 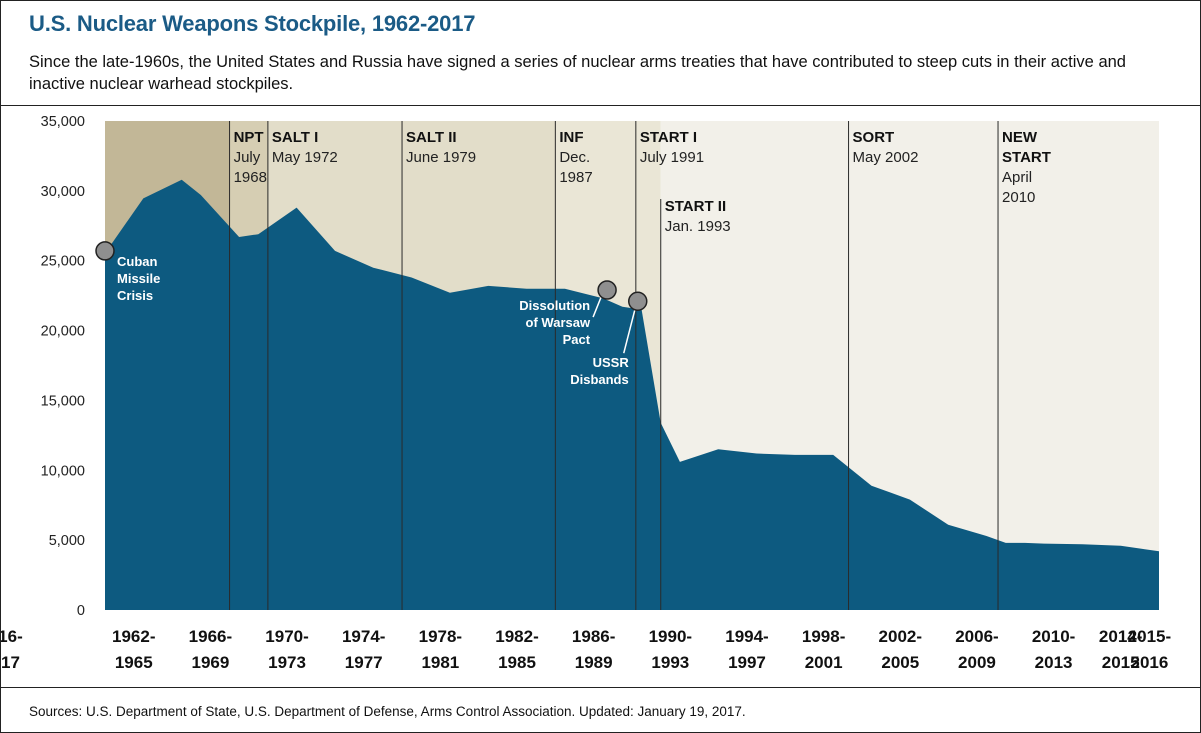 I want to click on treaty-date: 1987, so click(x=575, y=177).